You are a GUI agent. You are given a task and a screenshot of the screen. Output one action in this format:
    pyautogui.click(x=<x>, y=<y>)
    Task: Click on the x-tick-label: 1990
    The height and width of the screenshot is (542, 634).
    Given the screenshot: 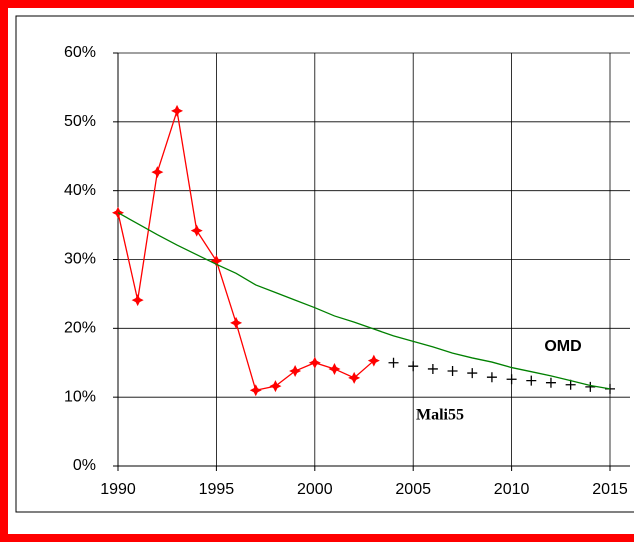 What is the action you would take?
    pyautogui.click(x=118, y=489)
    